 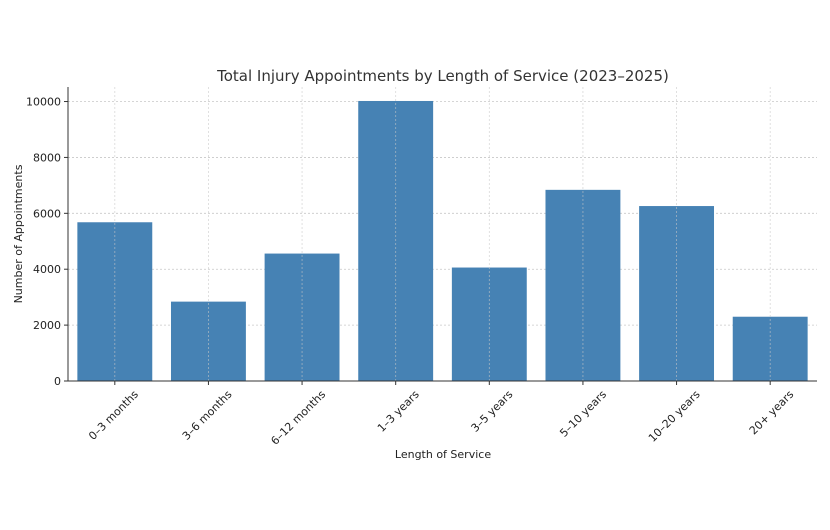 What do you see at coordinates (47, 213) in the screenshot?
I see `y-tick-label: 6000` at bounding box center [47, 213].